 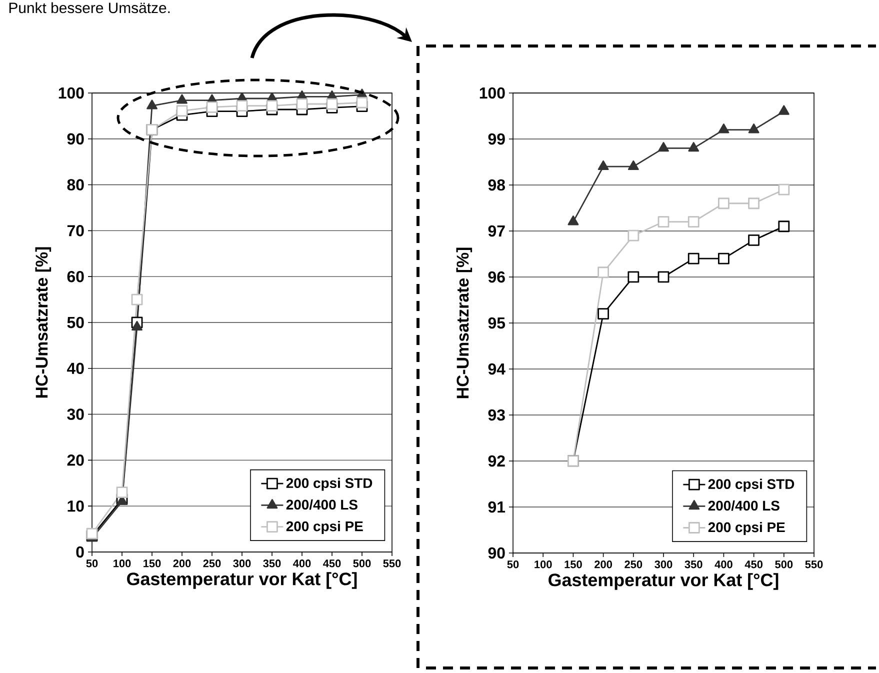 I want to click on y-tick-label: 30, so click(x=75, y=414).